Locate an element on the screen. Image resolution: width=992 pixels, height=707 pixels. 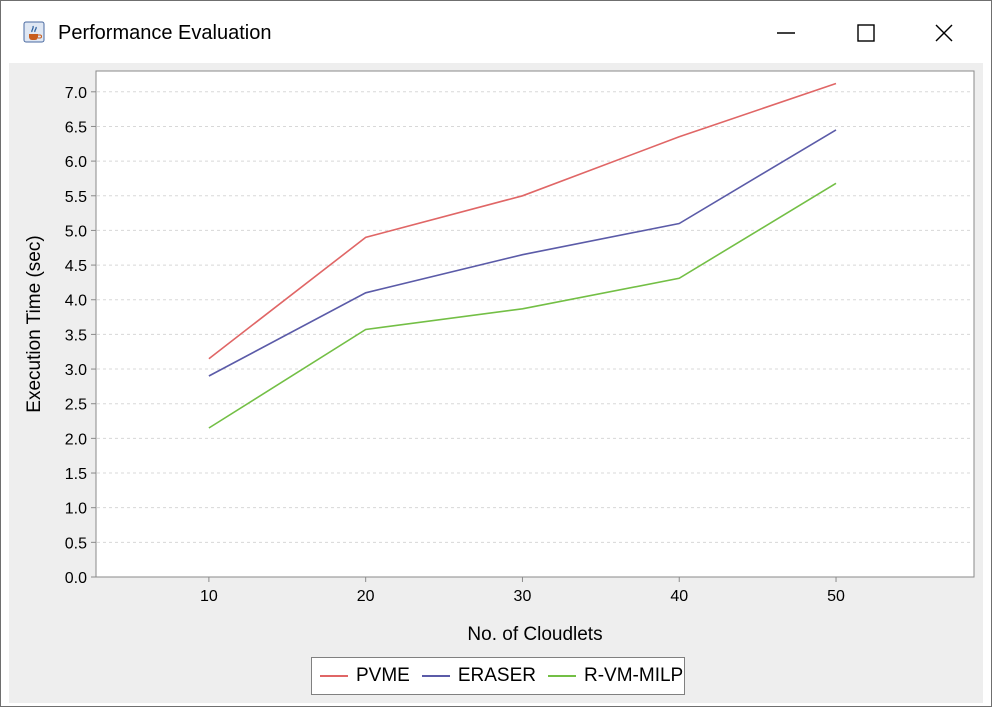
y-tick-label: 2.0 is located at coordinates (76, 439).